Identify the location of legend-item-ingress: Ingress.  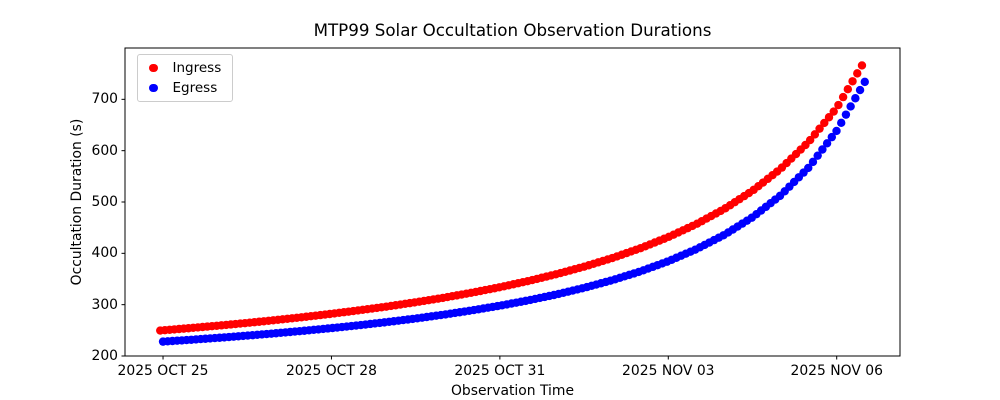
(185, 68).